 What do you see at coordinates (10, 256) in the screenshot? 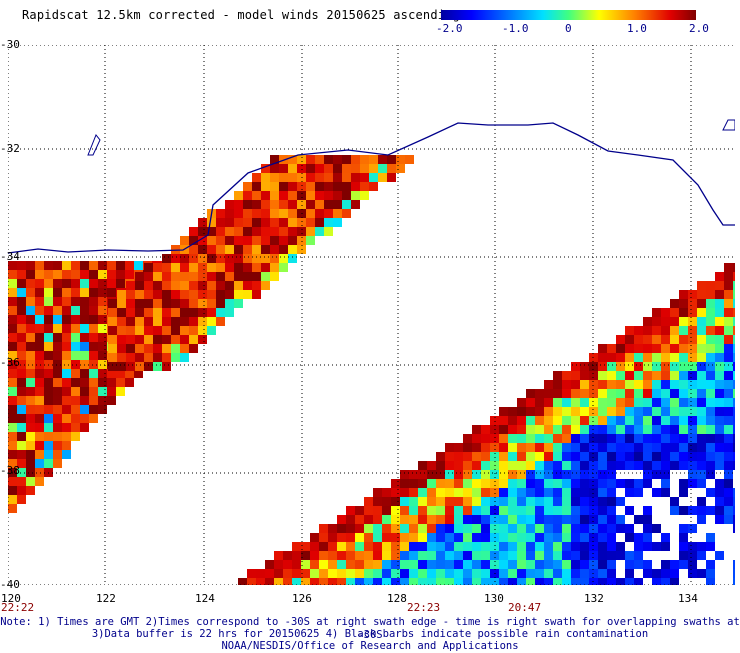
I see `lat-label-34: -34` at bounding box center [10, 256].